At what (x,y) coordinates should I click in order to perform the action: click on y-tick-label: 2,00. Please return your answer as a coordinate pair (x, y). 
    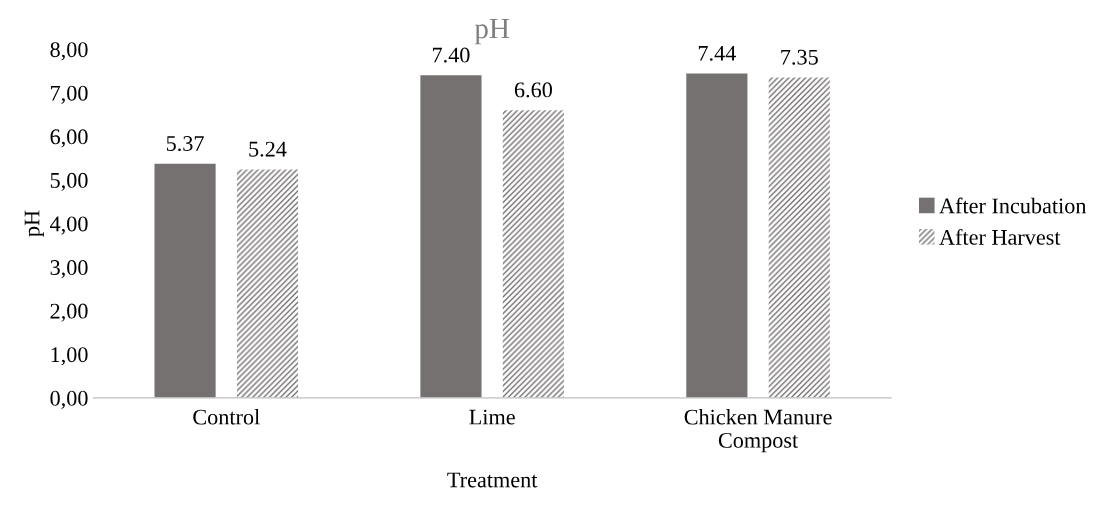
    Looking at the image, I should click on (69, 312).